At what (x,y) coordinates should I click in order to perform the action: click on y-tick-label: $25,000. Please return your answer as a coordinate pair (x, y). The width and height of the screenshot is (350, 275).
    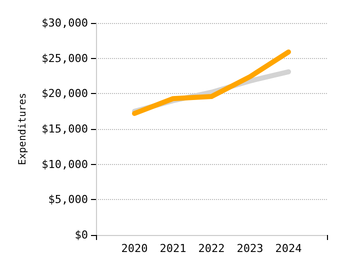
    Looking at the image, I should click on (65, 58).